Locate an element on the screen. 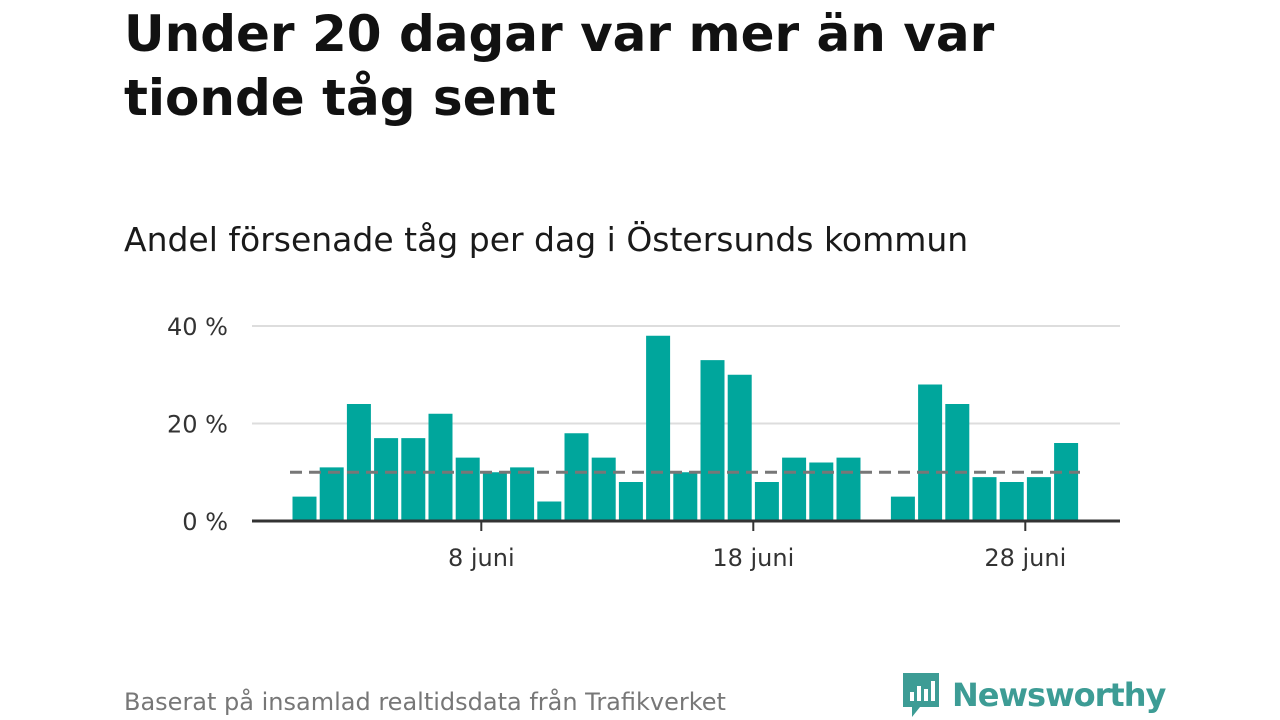  brand-logo: Newsworthy is located at coordinates (1033, 695).